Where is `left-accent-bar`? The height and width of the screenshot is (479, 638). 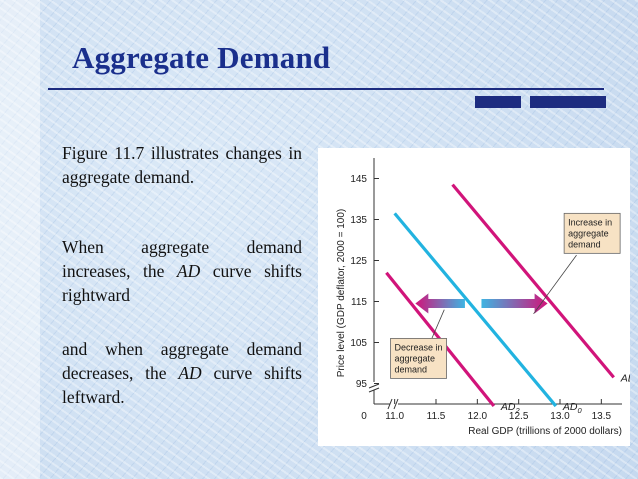 left-accent-bar is located at coordinates (20, 239).